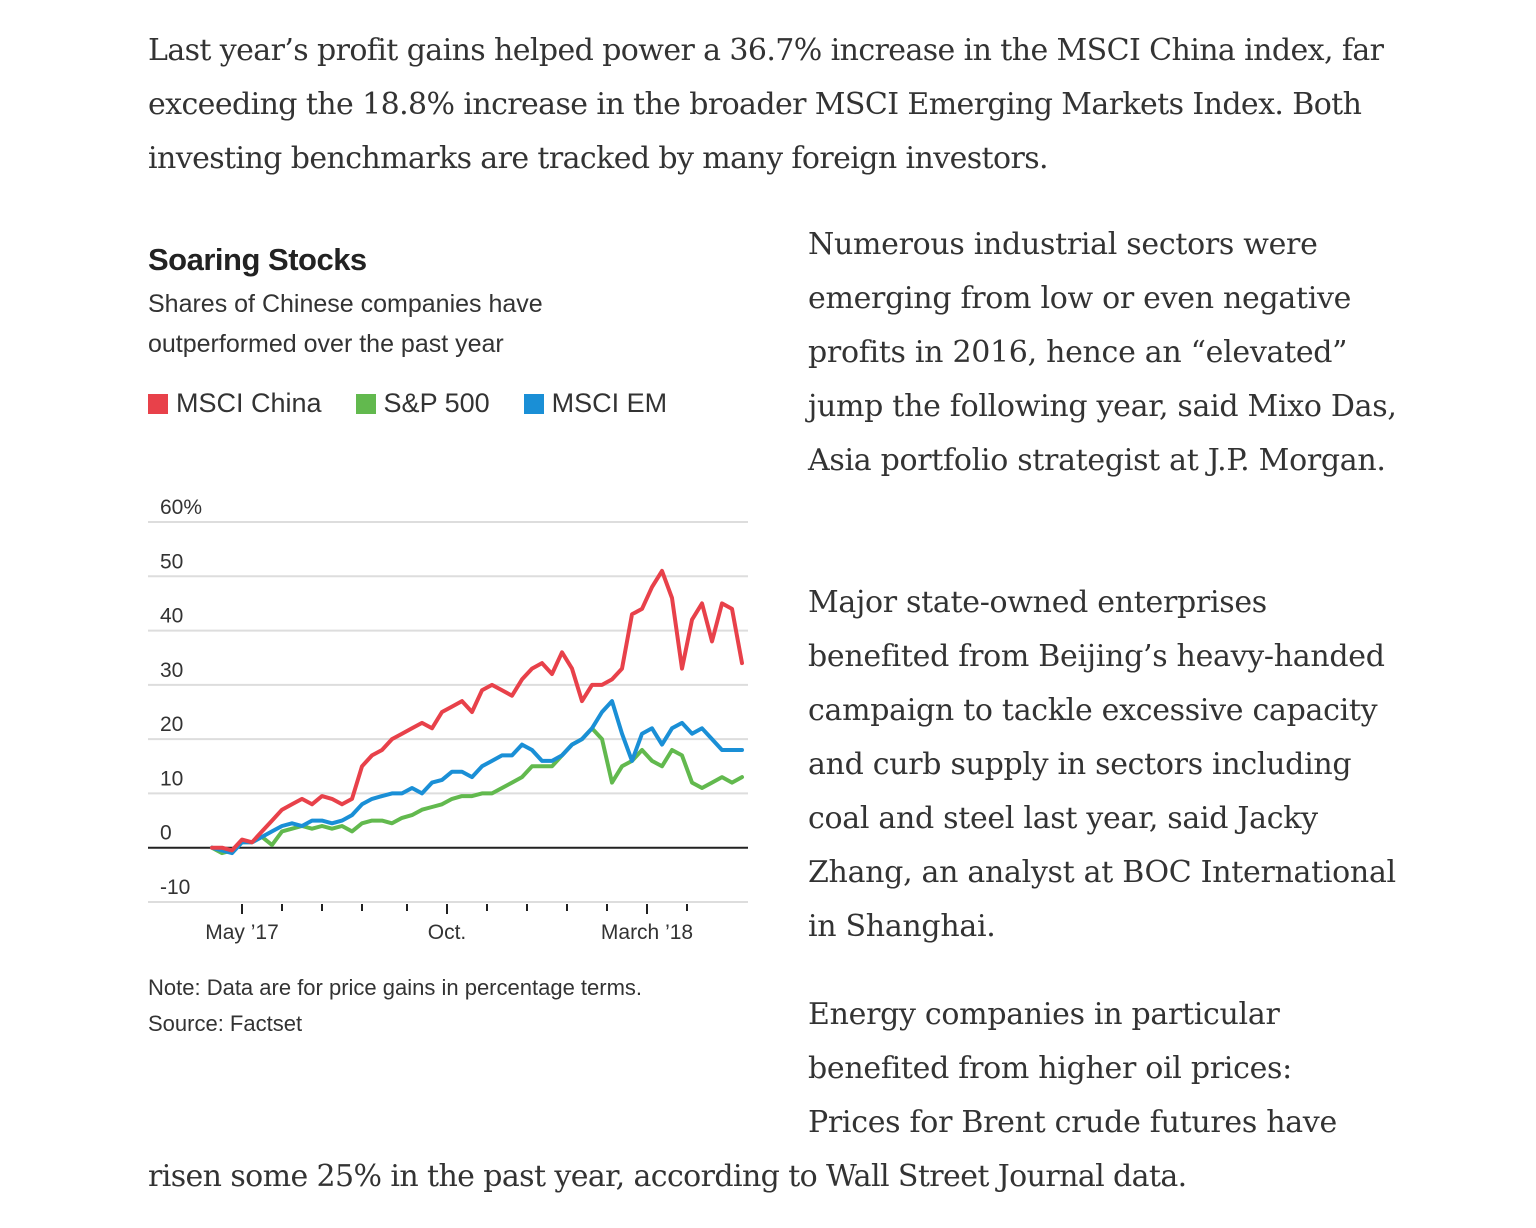 The image size is (1536, 1228). What do you see at coordinates (647, 932) in the screenshot?
I see `x-tick-label: March ’18` at bounding box center [647, 932].